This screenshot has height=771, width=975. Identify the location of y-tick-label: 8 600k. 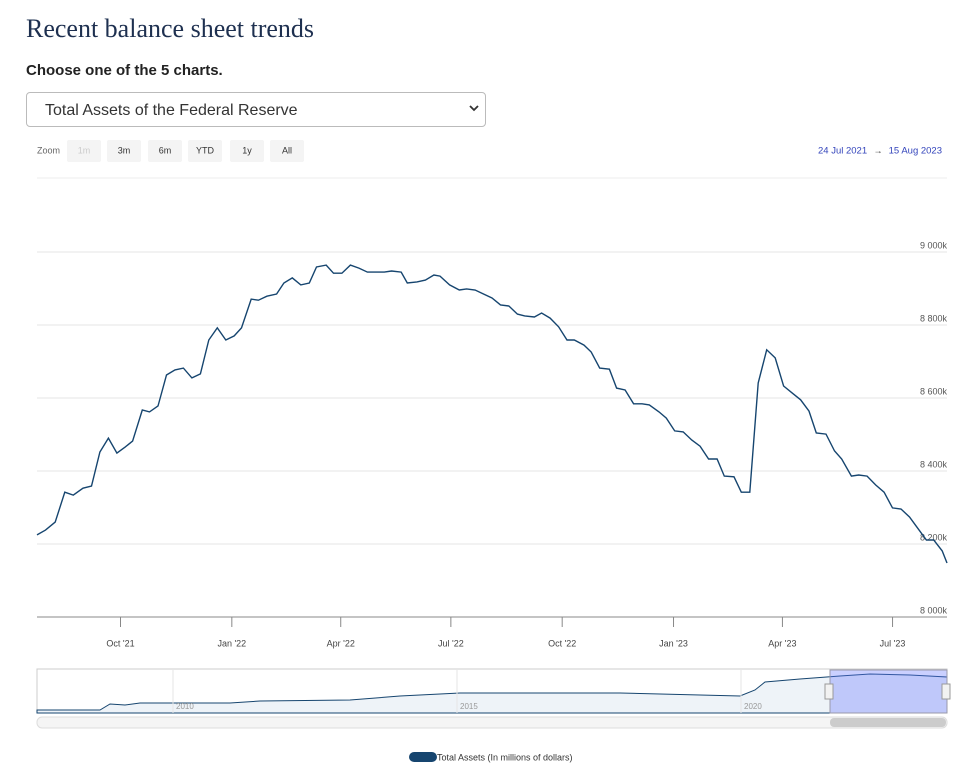
(934, 391).